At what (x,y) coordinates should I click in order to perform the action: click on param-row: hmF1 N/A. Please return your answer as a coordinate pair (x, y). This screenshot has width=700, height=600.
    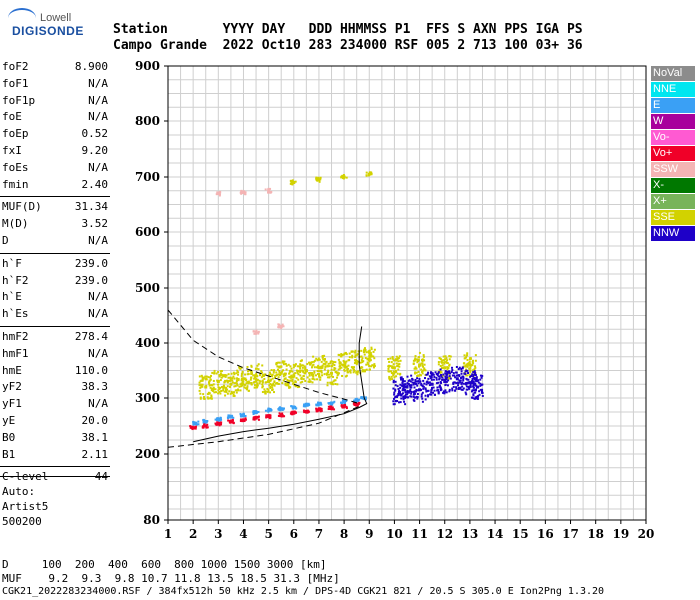
    Looking at the image, I should click on (55, 354).